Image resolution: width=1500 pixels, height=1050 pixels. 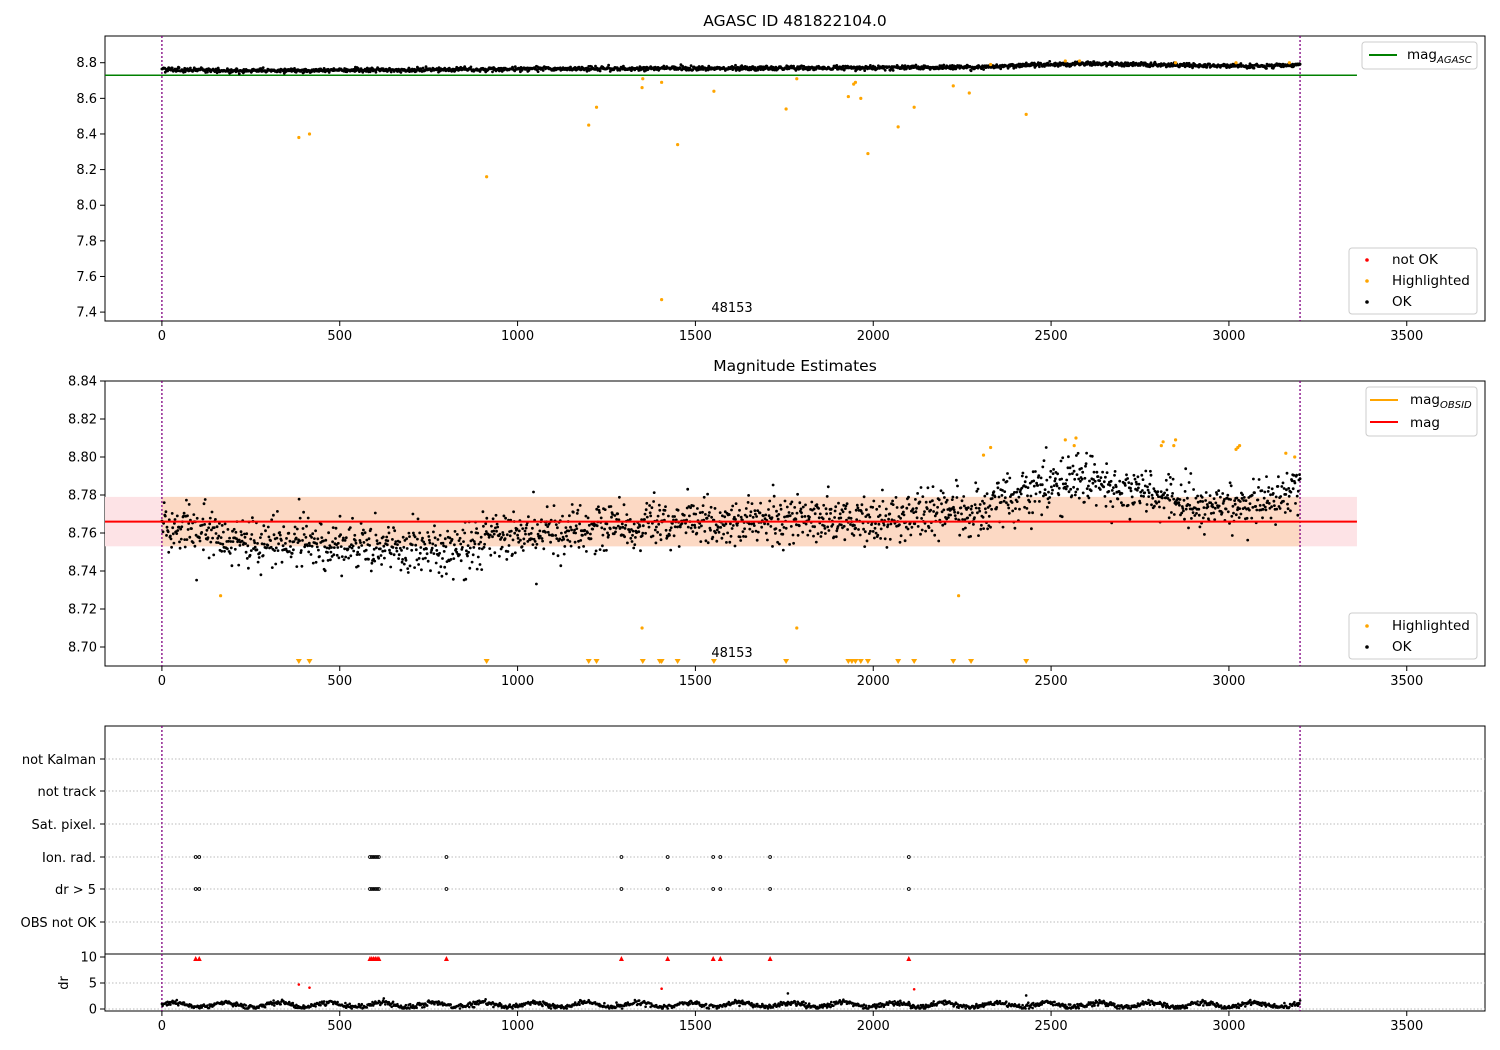 What do you see at coordinates (1367, 647) in the screenshot?
I see `ok-legend-marker` at bounding box center [1367, 647].